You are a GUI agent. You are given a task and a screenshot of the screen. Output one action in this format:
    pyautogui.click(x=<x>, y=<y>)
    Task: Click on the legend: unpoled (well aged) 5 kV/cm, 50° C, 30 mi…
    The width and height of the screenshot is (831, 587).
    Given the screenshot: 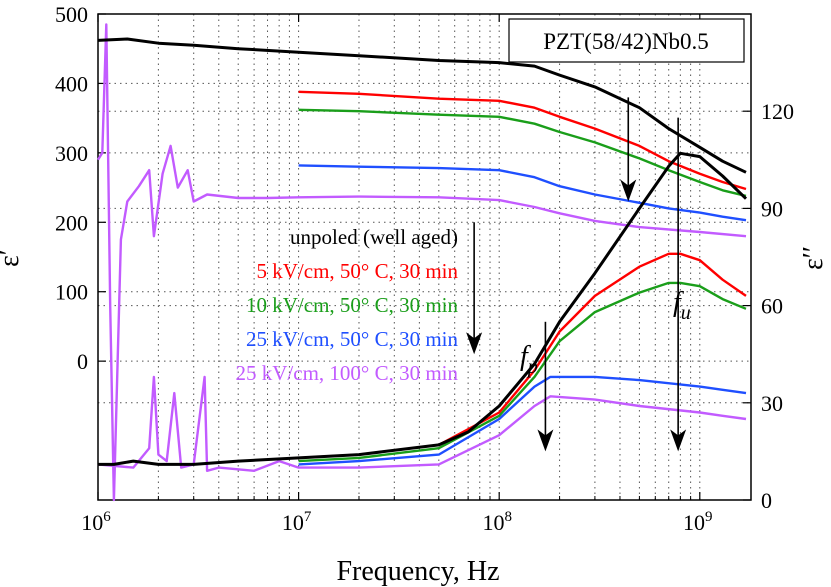 What is the action you would take?
    pyautogui.click(x=347, y=305)
    